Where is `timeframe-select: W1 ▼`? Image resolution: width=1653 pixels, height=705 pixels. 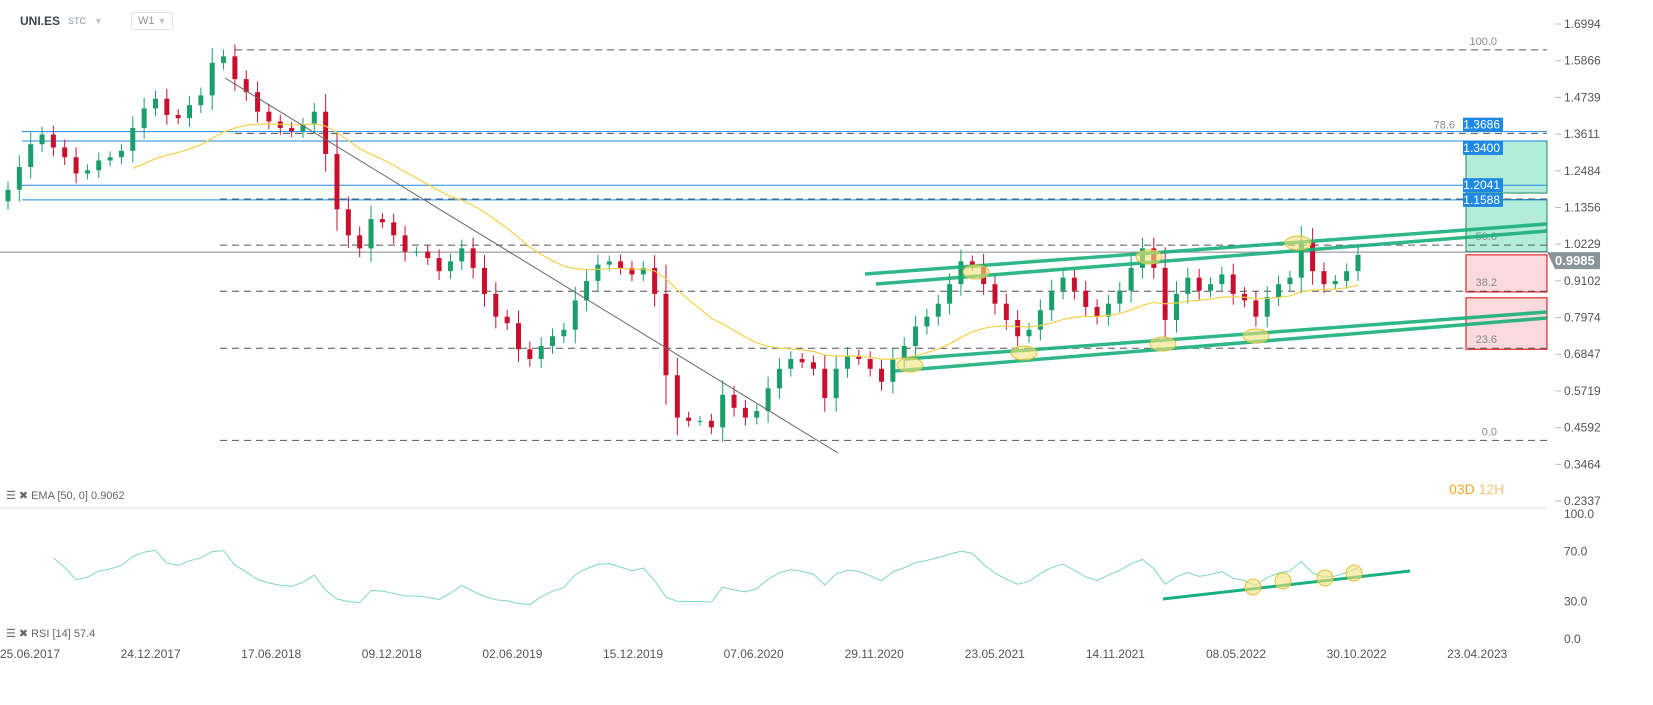
timeframe-select: W1 ▼ is located at coordinates (152, 21).